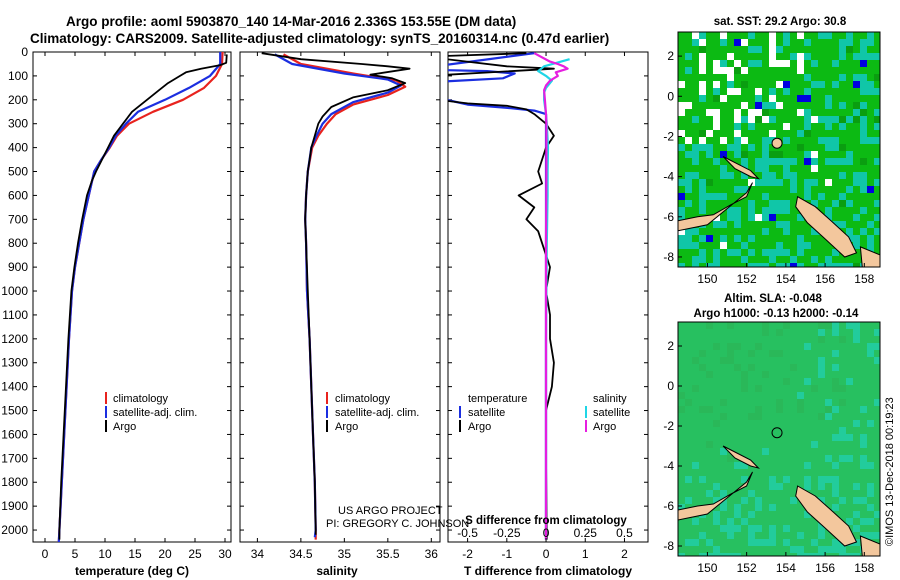  What do you see at coordinates (869, 256) in the screenshot?
I see `land-mass` at bounding box center [869, 256].